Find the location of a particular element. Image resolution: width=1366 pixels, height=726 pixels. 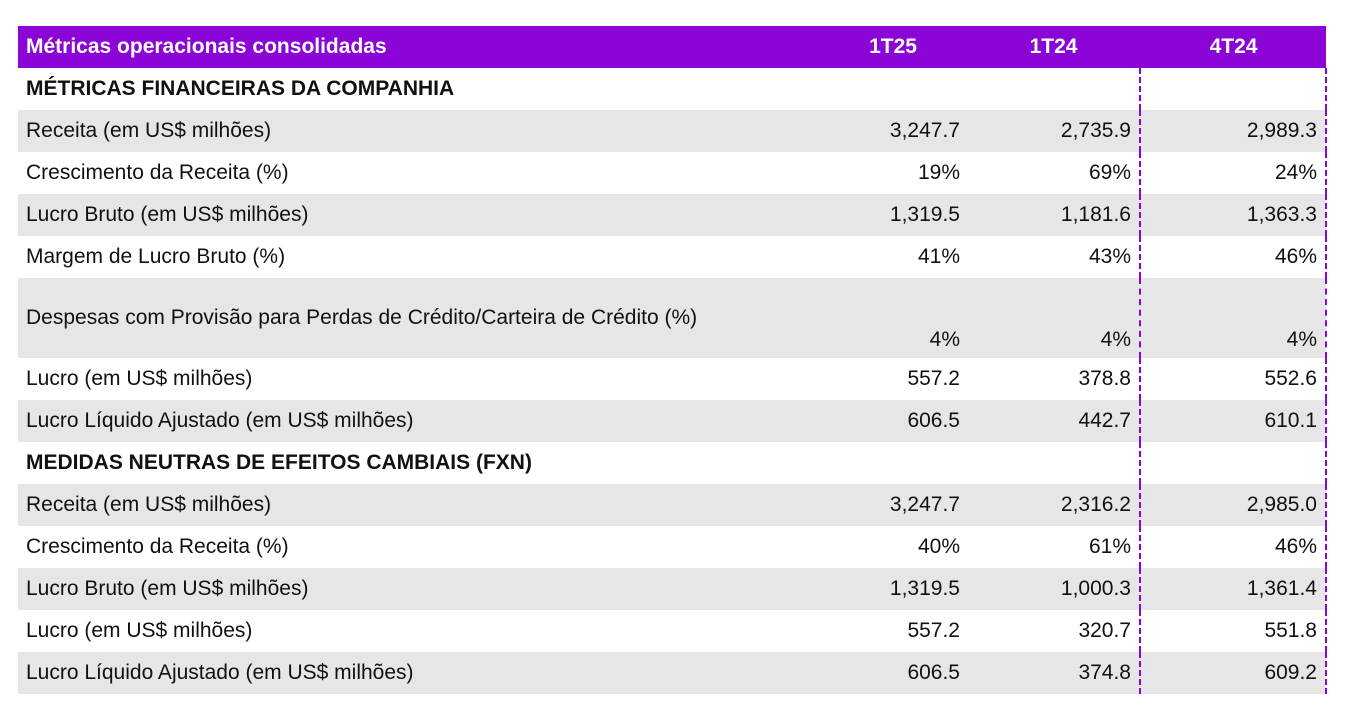

value-1t25: 4% is located at coordinates (893, 318).